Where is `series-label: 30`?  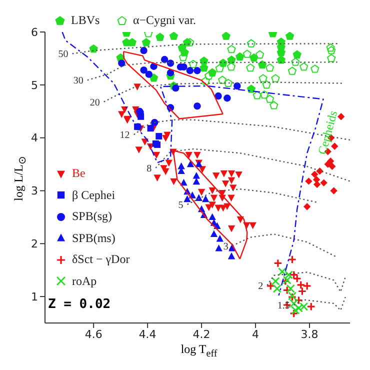
series-label: 30 is located at coordinates (78, 81).